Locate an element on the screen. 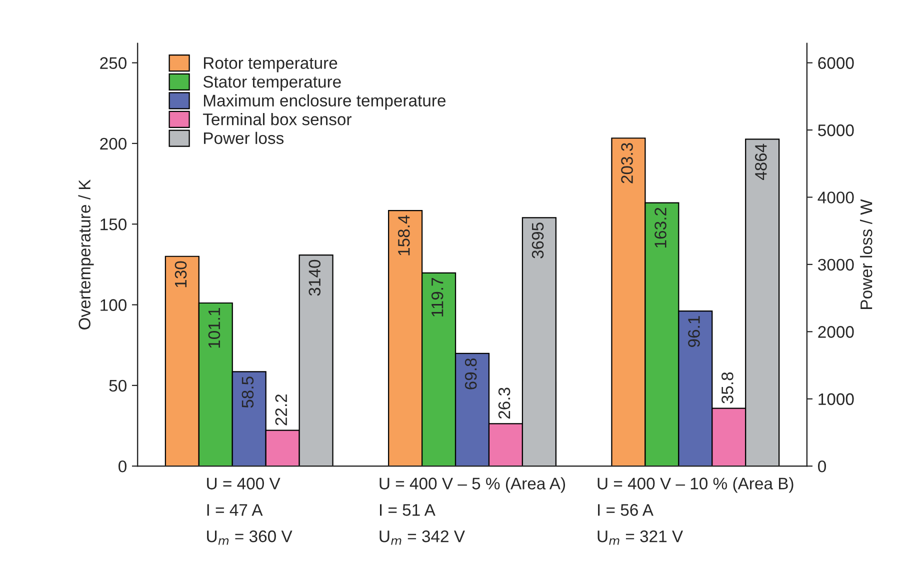  y2-tick-label: 5000 is located at coordinates (836, 130).